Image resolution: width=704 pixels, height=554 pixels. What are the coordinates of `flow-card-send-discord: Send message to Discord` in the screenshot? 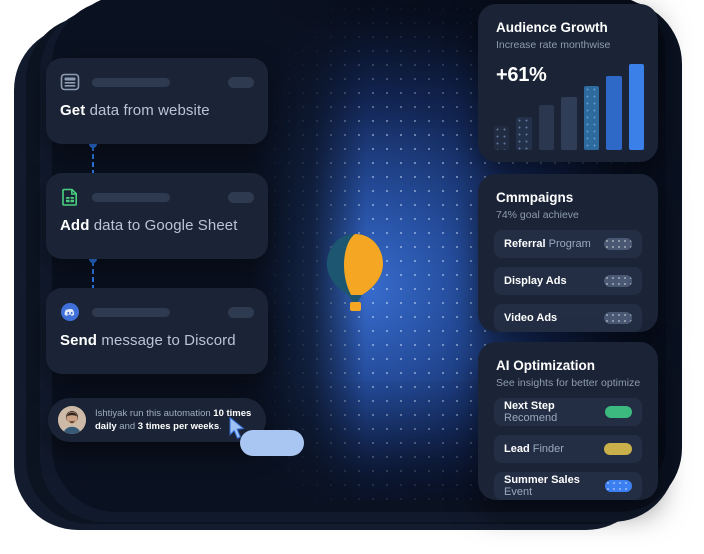 It's located at (157, 331).